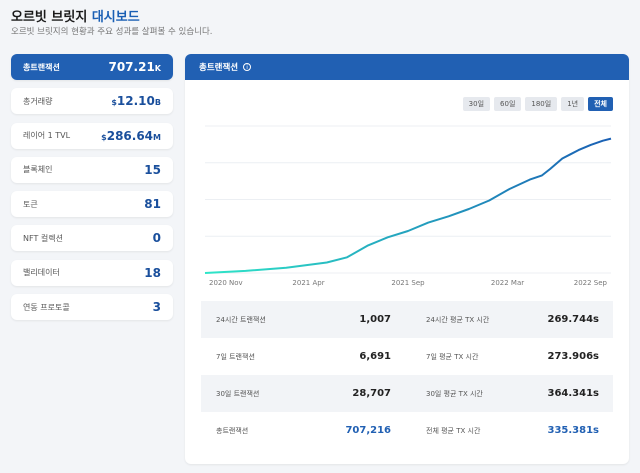 The height and width of the screenshot is (473, 640). I want to click on stat-label: 24시간 트랜잭션, so click(241, 319).